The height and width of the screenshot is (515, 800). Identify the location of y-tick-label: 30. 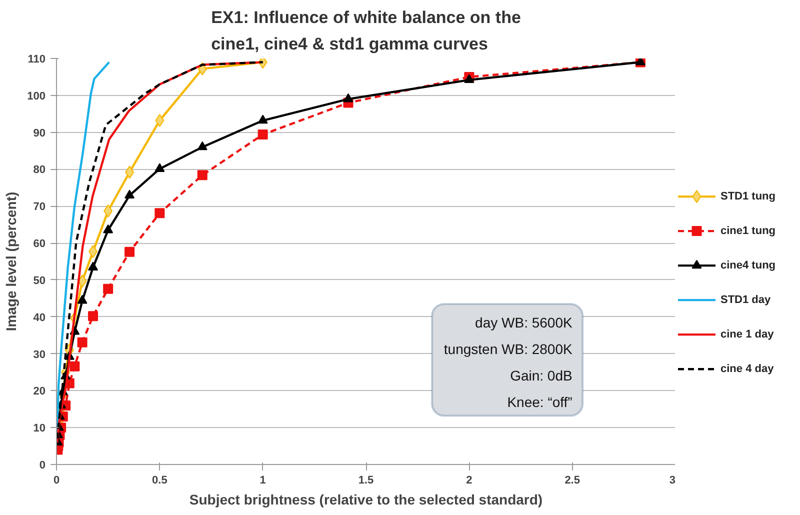
(39, 354).